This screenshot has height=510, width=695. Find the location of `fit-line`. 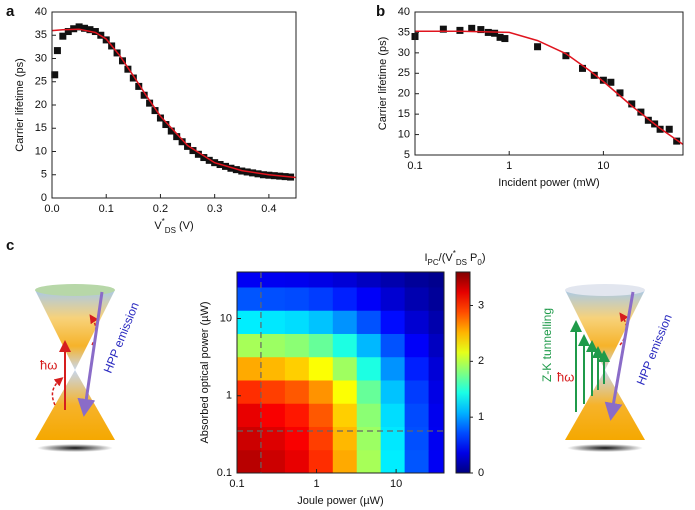

fit-line is located at coordinates (174, 103).